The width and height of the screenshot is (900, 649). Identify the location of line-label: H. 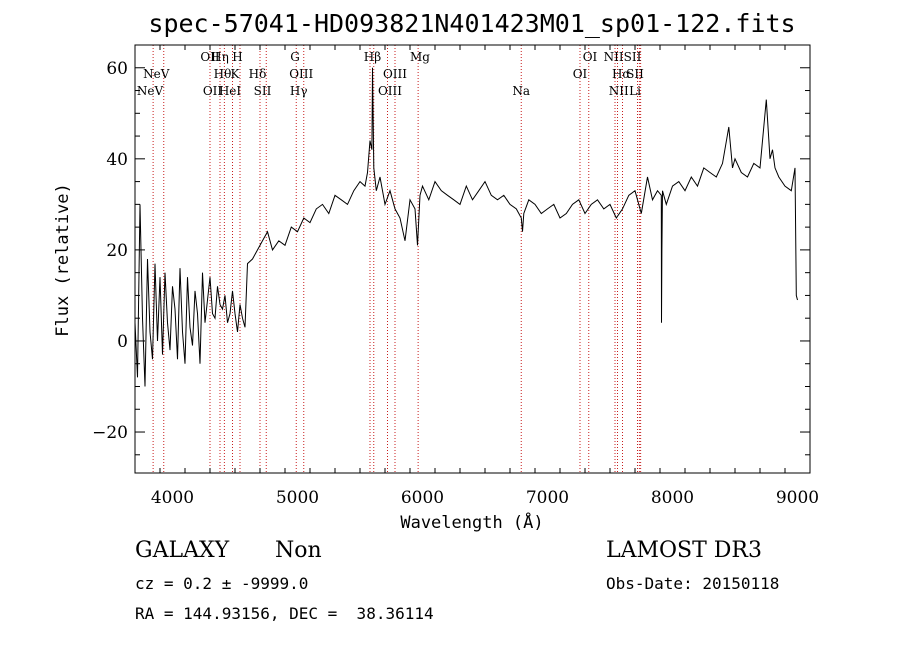
(237, 57).